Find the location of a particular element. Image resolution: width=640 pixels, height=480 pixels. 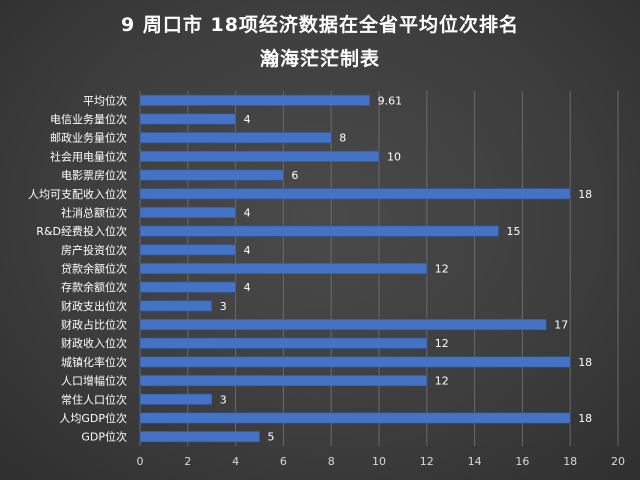

x-tick-label: 6 is located at coordinates (283, 461).